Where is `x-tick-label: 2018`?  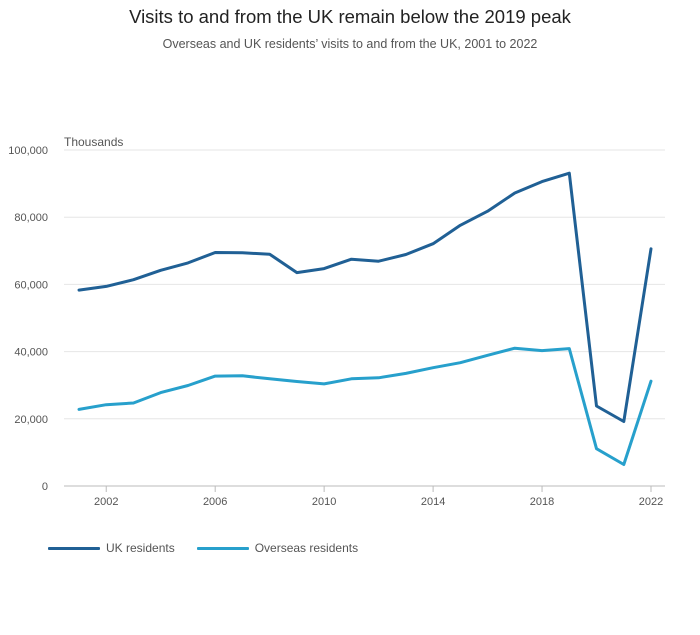
x-tick-label: 2018 is located at coordinates (542, 502).